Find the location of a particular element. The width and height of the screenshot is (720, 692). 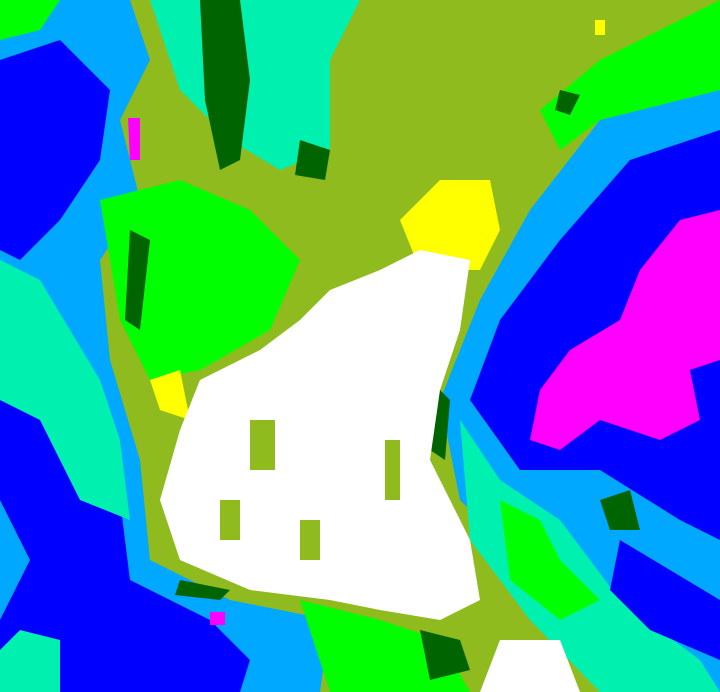

region-white-south is located at coordinates (480, 666).